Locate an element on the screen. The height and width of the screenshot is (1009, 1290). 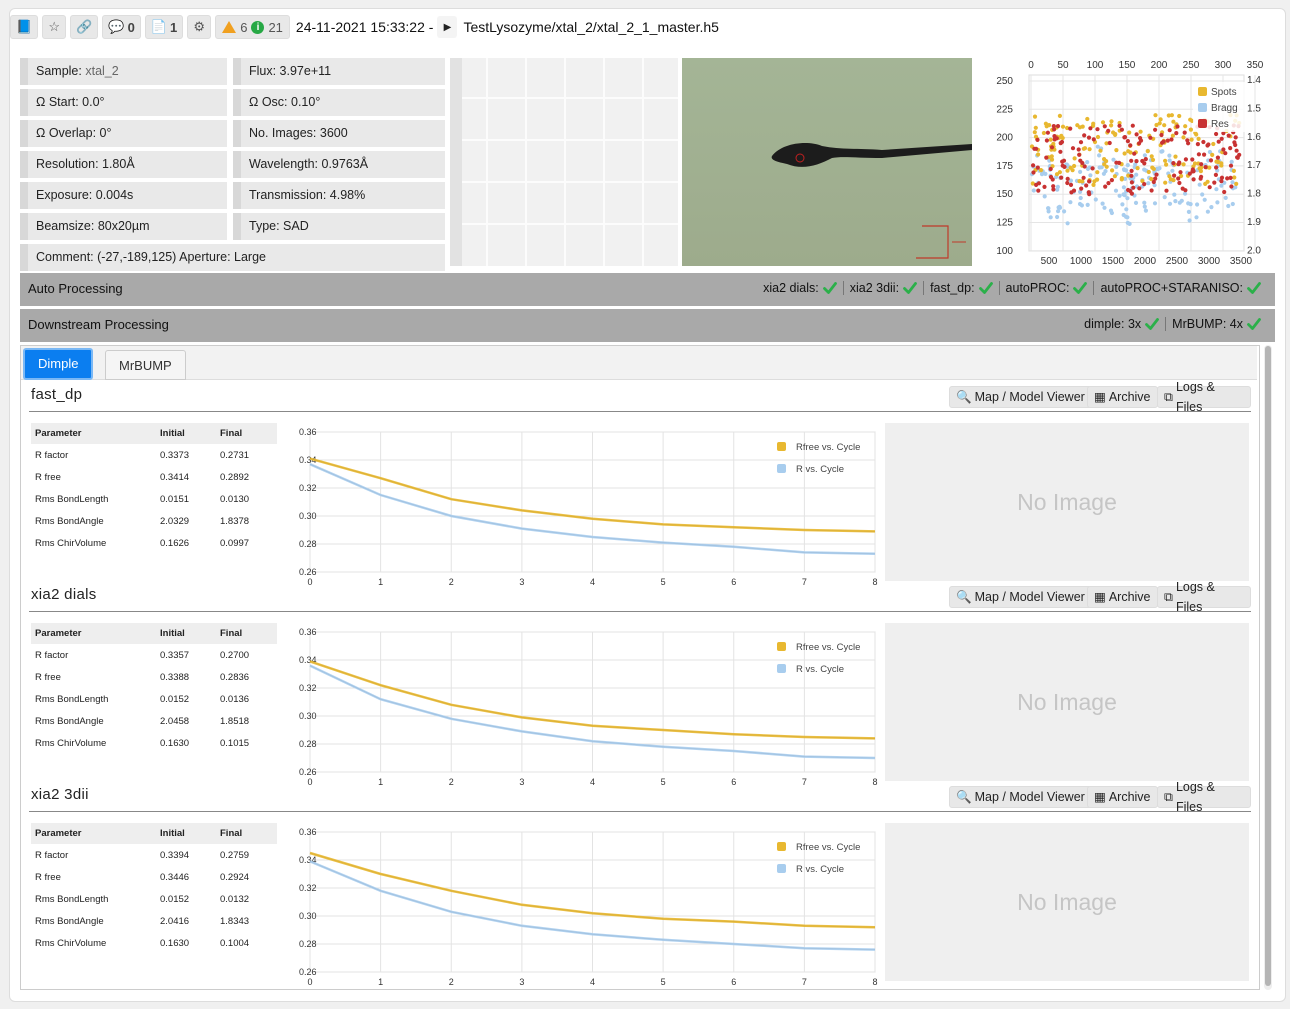
auto-processing-item-label: autoPROC+STARANISO: is located at coordinates (1171, 288).